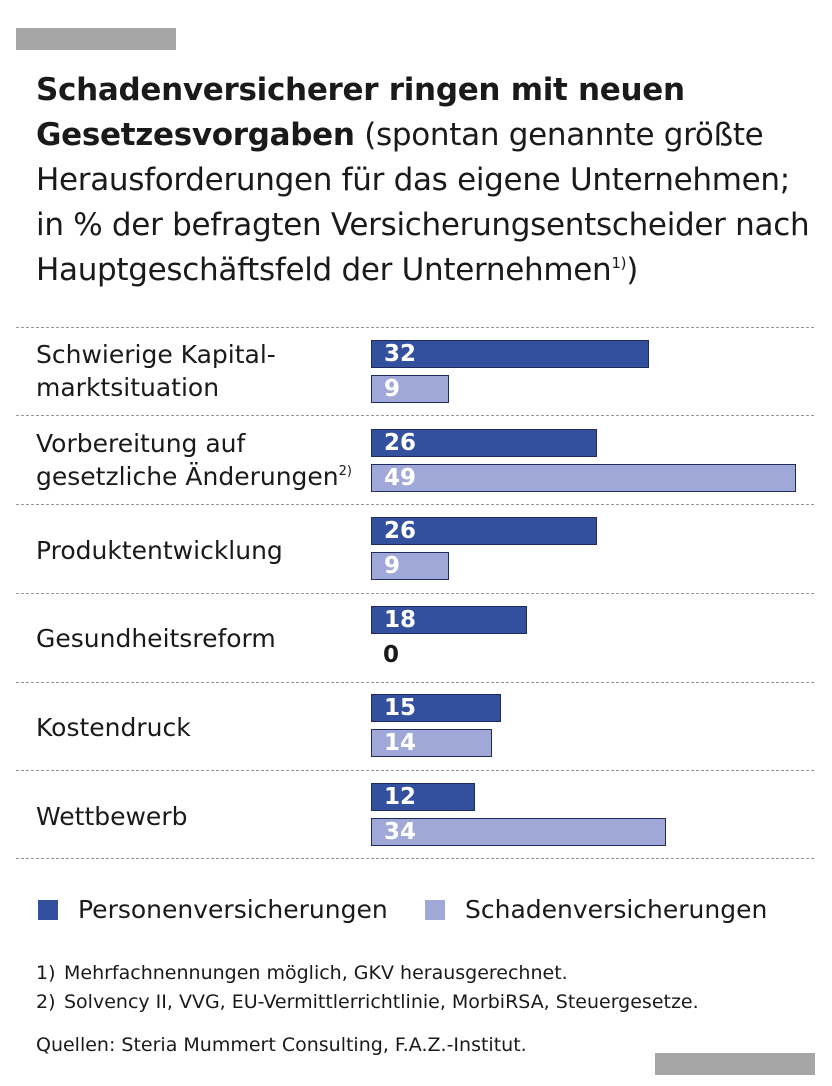 The width and height of the screenshot is (832, 1086). I want to click on category-label-line: Gesundheitsreform, so click(156, 639).